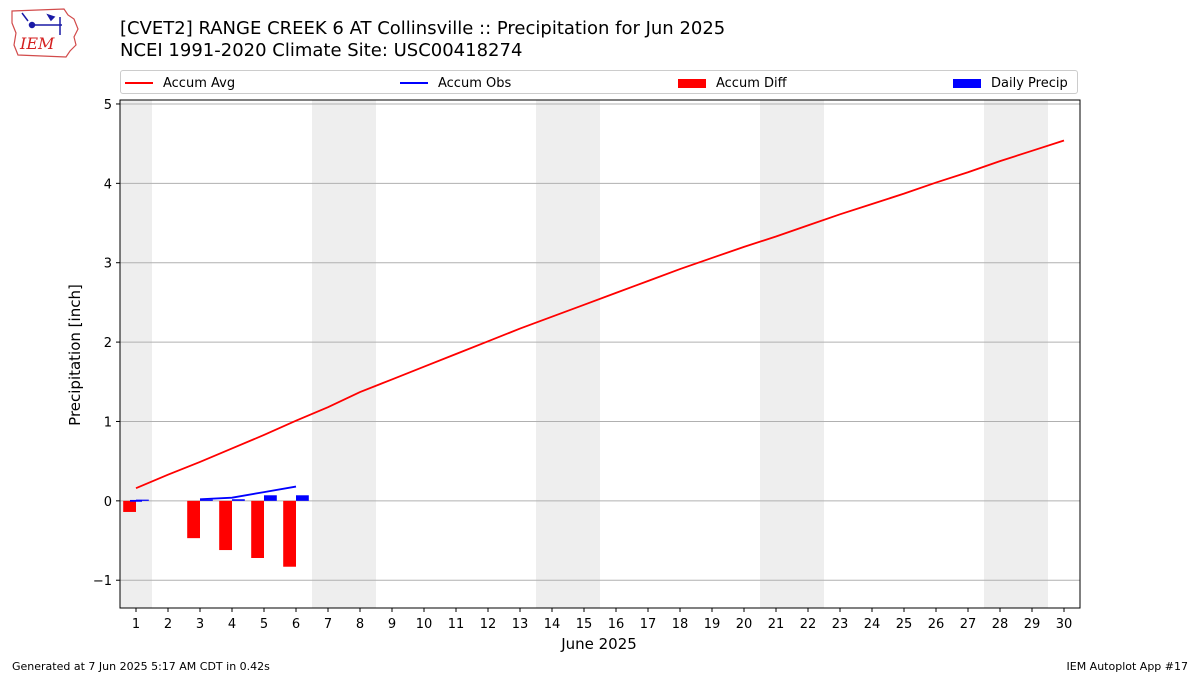 The width and height of the screenshot is (1200, 675). Describe the element at coordinates (41, 23) in the screenshot. I see `weather-station-icon` at that location.